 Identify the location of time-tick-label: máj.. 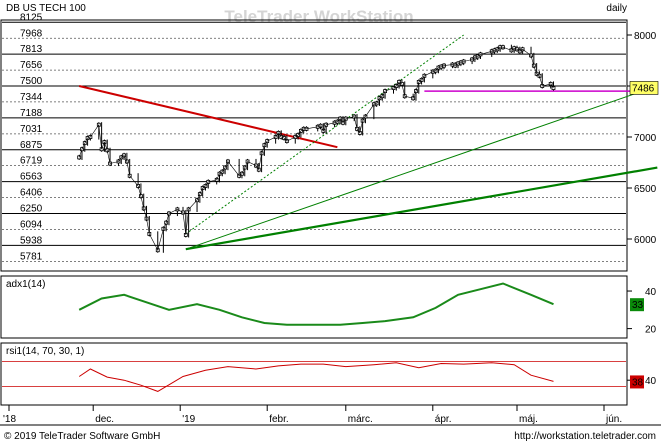
(528, 419).